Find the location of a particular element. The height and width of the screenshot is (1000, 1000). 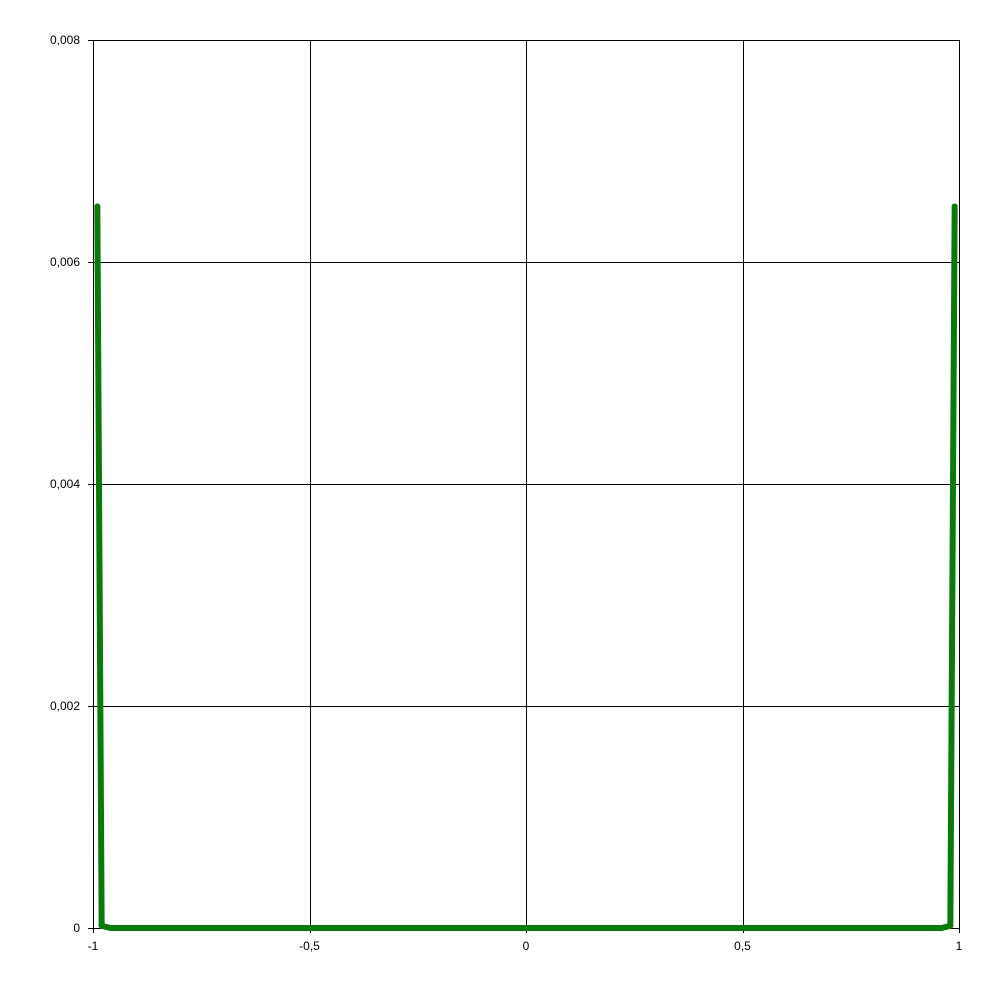

x-tick-label: 1 is located at coordinates (959, 946).